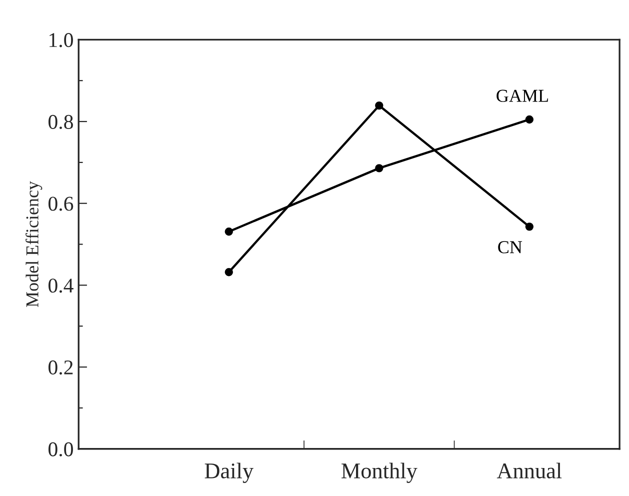 The width and height of the screenshot is (629, 496). Describe the element at coordinates (229, 472) in the screenshot. I see `x-tick-label: Daily` at that location.